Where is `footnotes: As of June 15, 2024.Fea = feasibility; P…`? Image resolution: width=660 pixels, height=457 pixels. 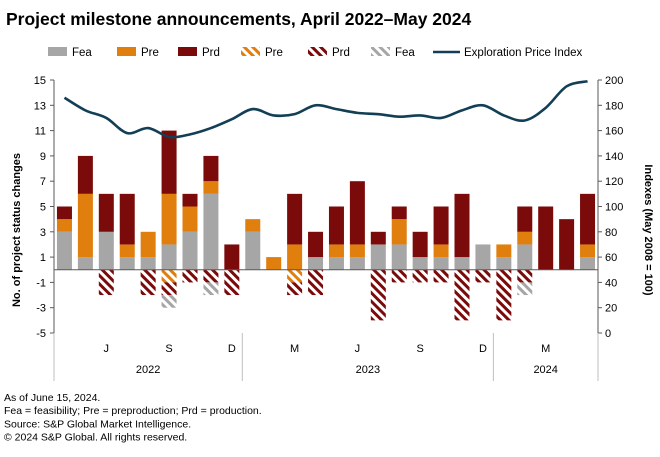
footnotes: As of June 15, 2024.Fea = feasibility; P… is located at coordinates (133, 418).